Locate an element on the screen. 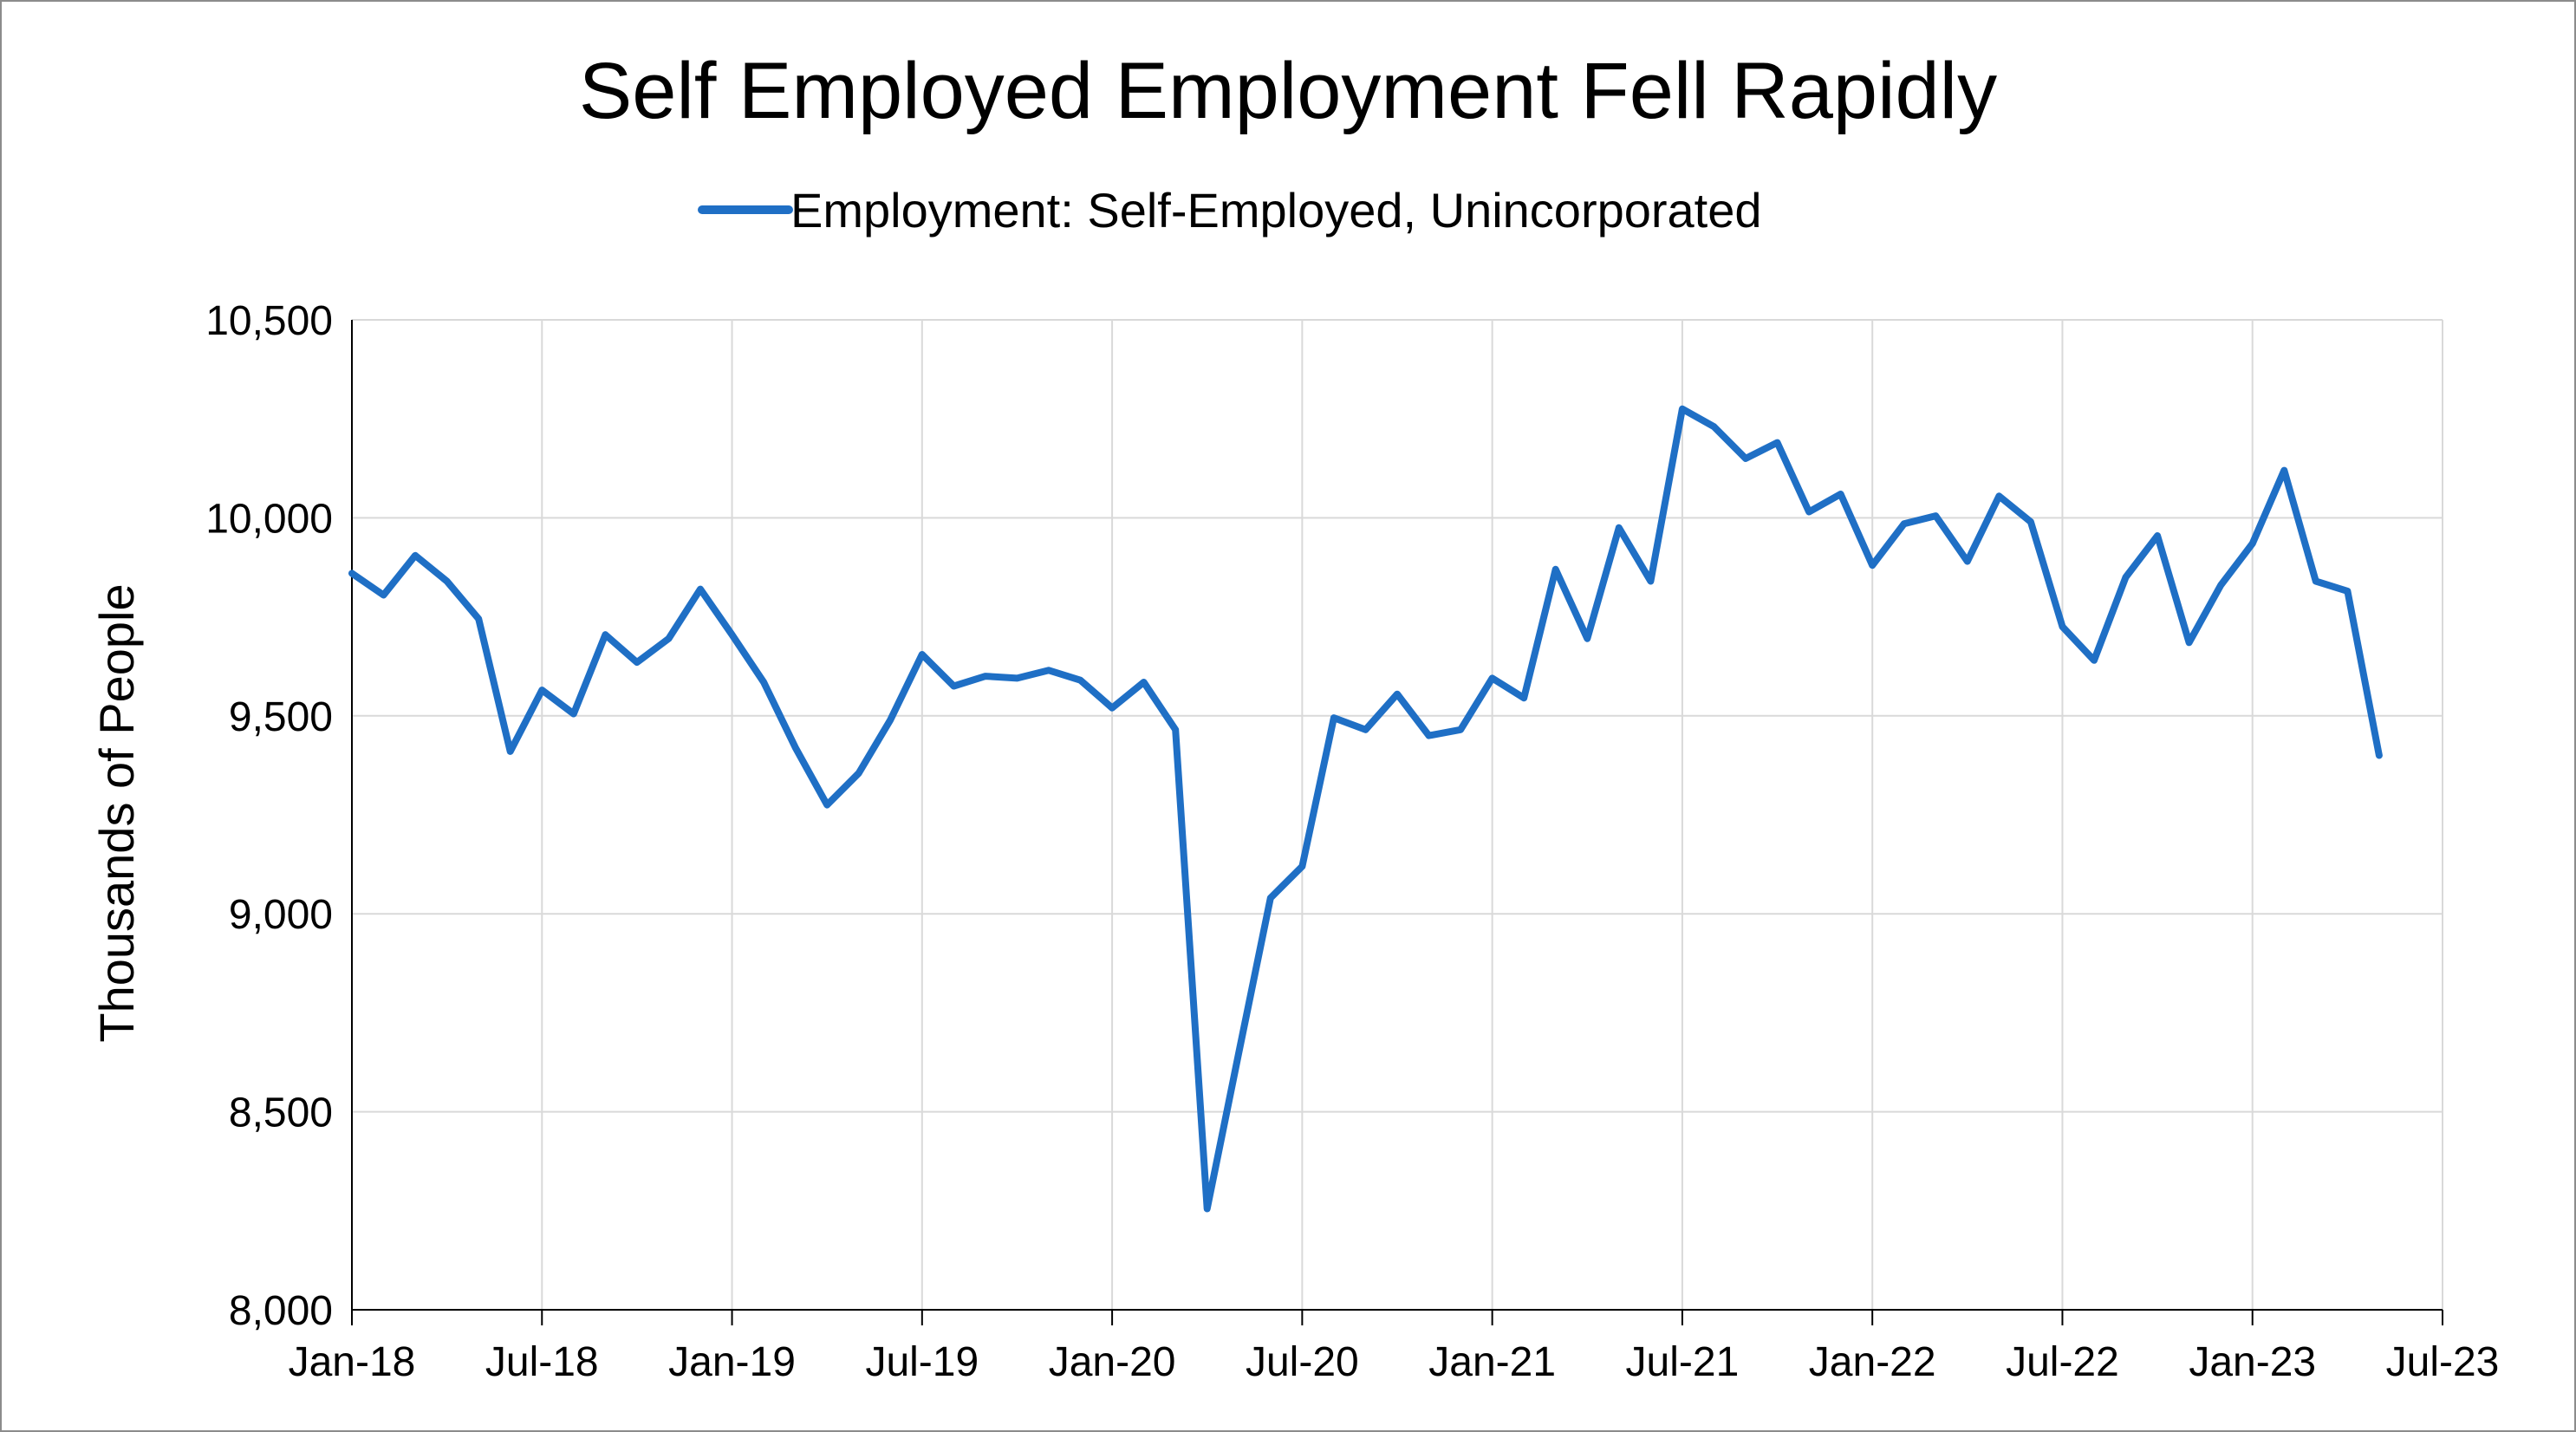 The image size is (2576, 1432). x-tick-label: Jan-20 is located at coordinates (1112, 1362).